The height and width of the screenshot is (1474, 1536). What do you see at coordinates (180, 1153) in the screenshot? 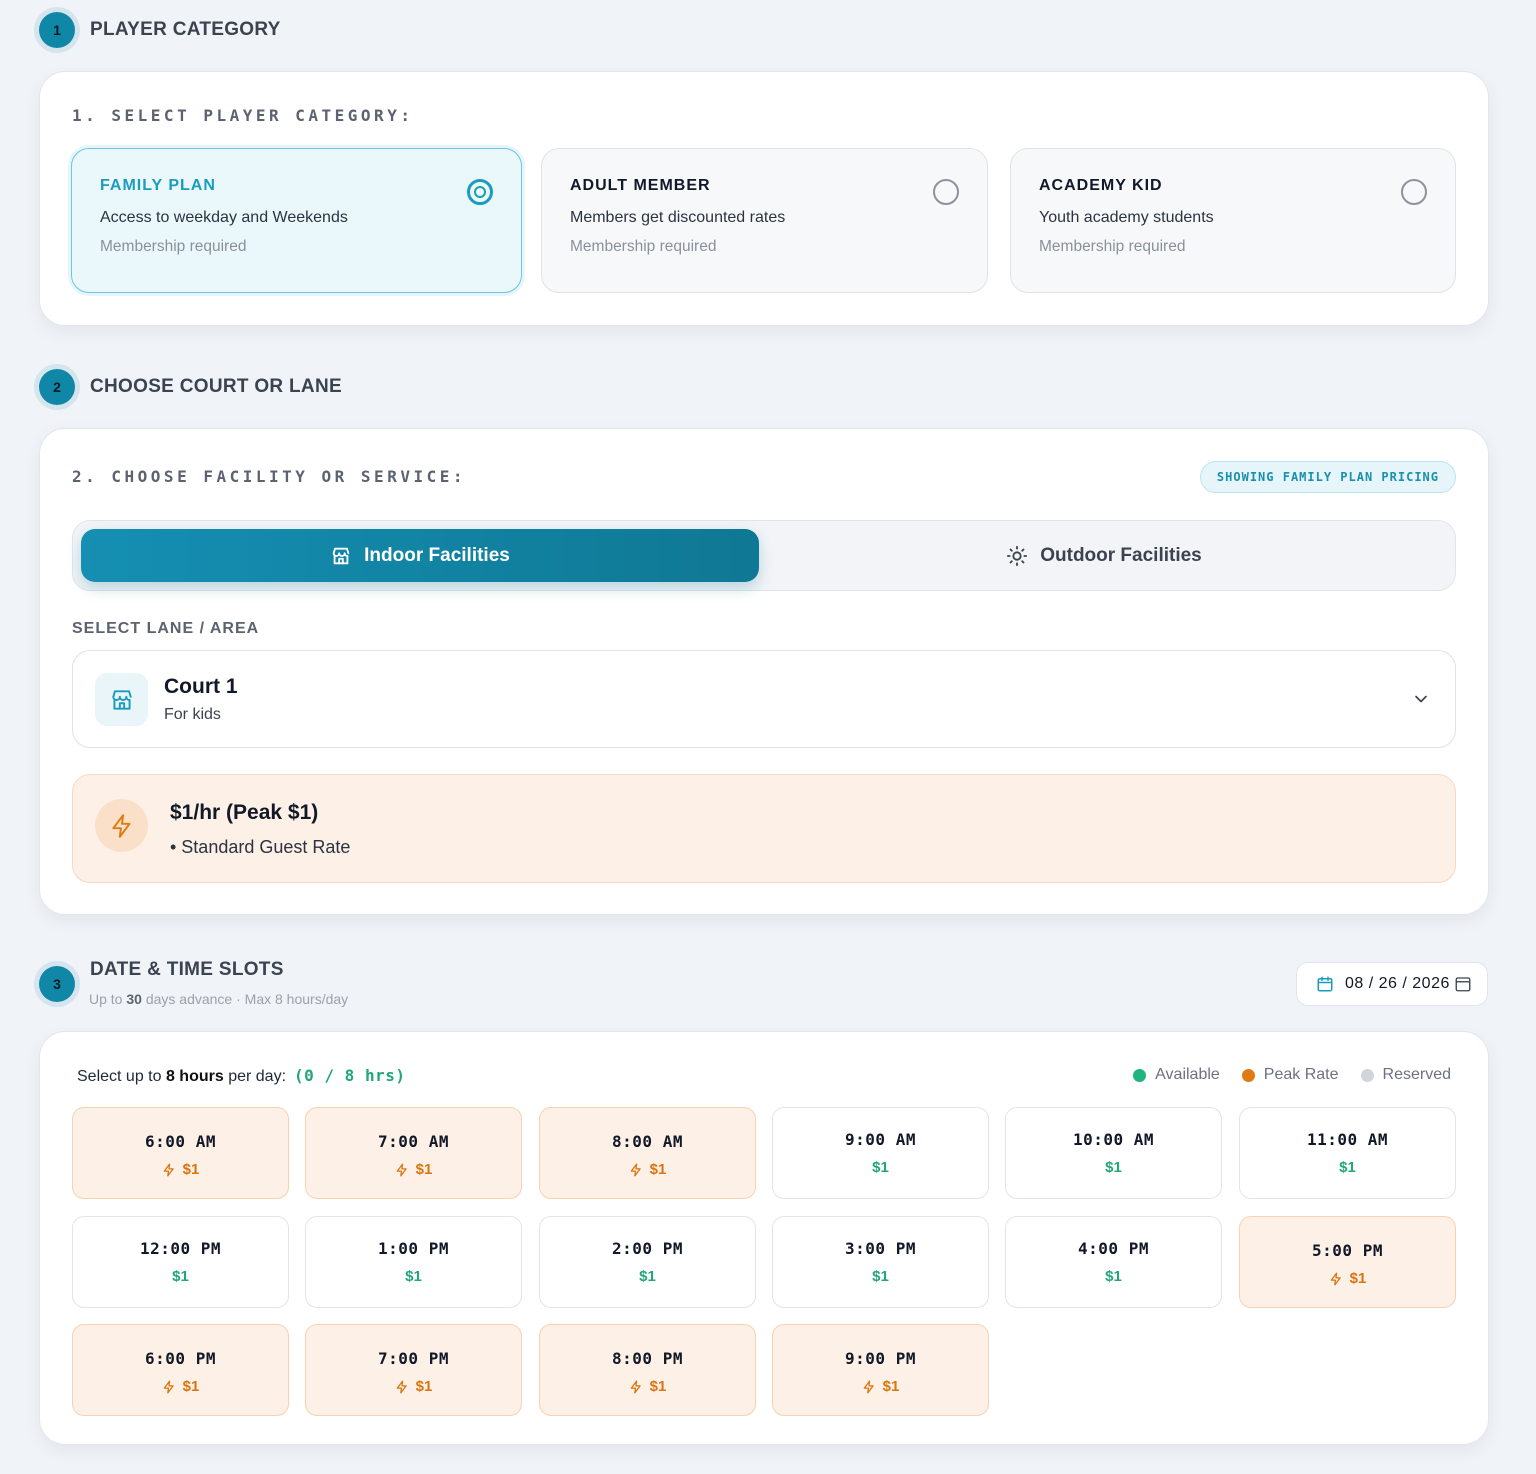
I see `time-slot: 6:00 AM $1` at bounding box center [180, 1153].